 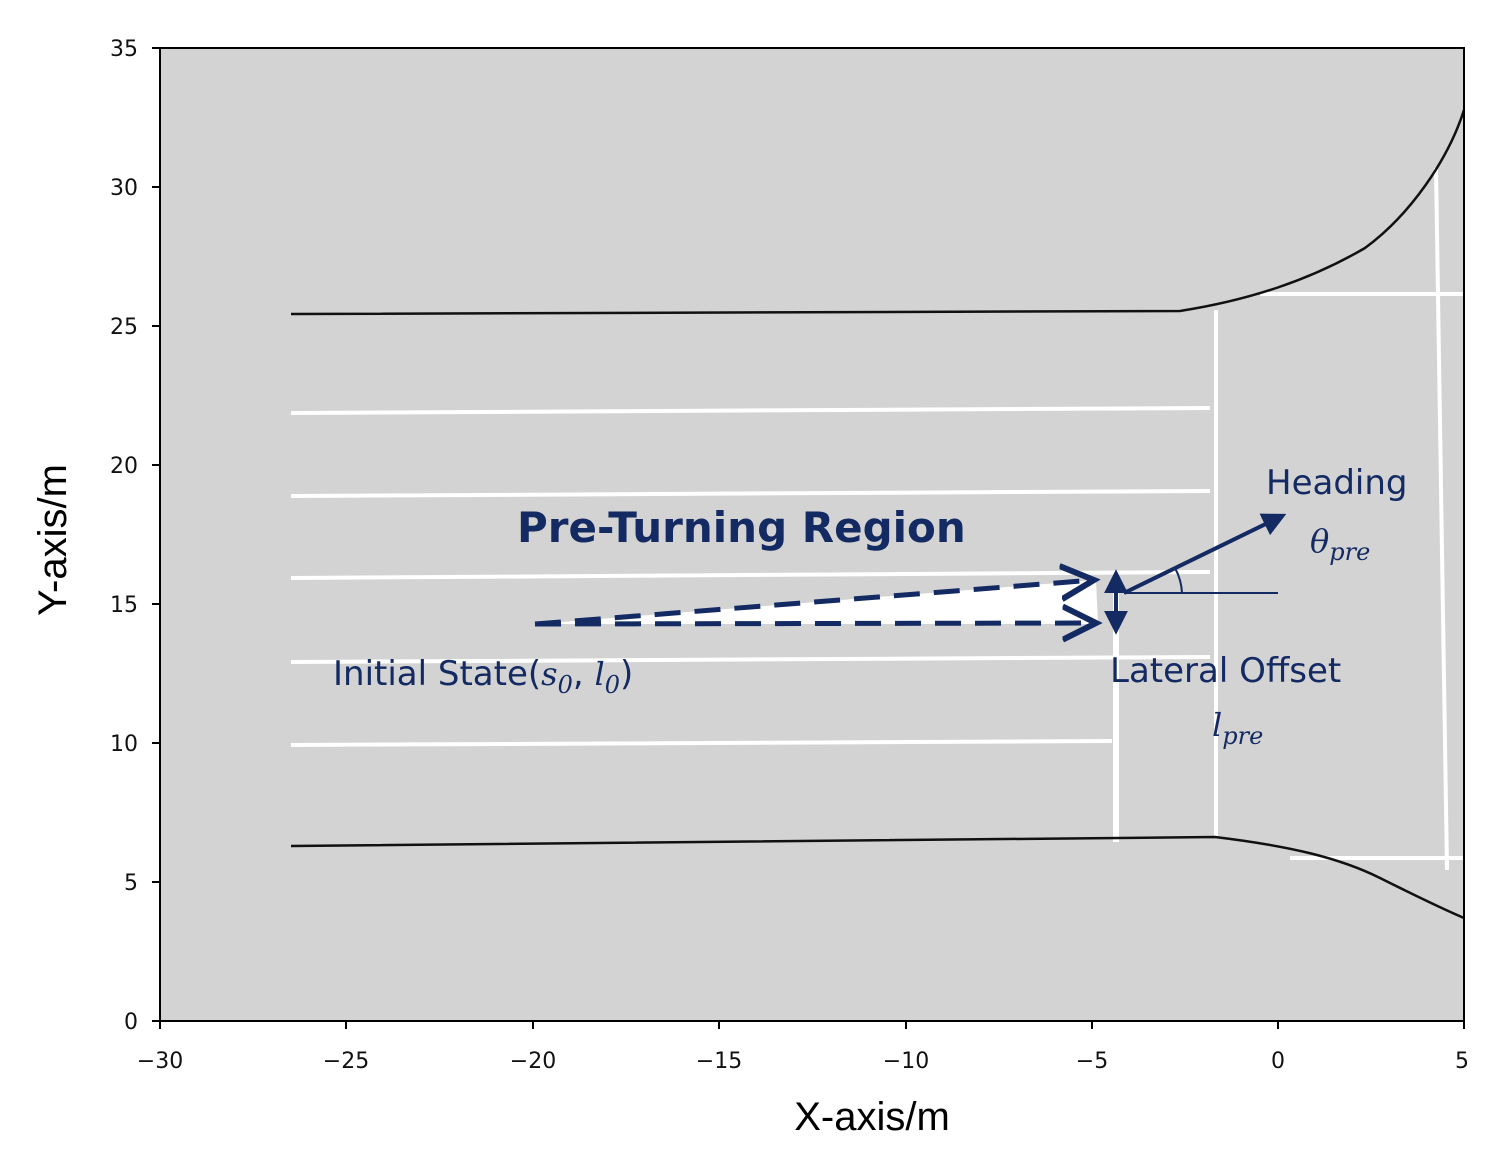 I want to click on heading-symbol: θpre, so click(x=1340, y=544).